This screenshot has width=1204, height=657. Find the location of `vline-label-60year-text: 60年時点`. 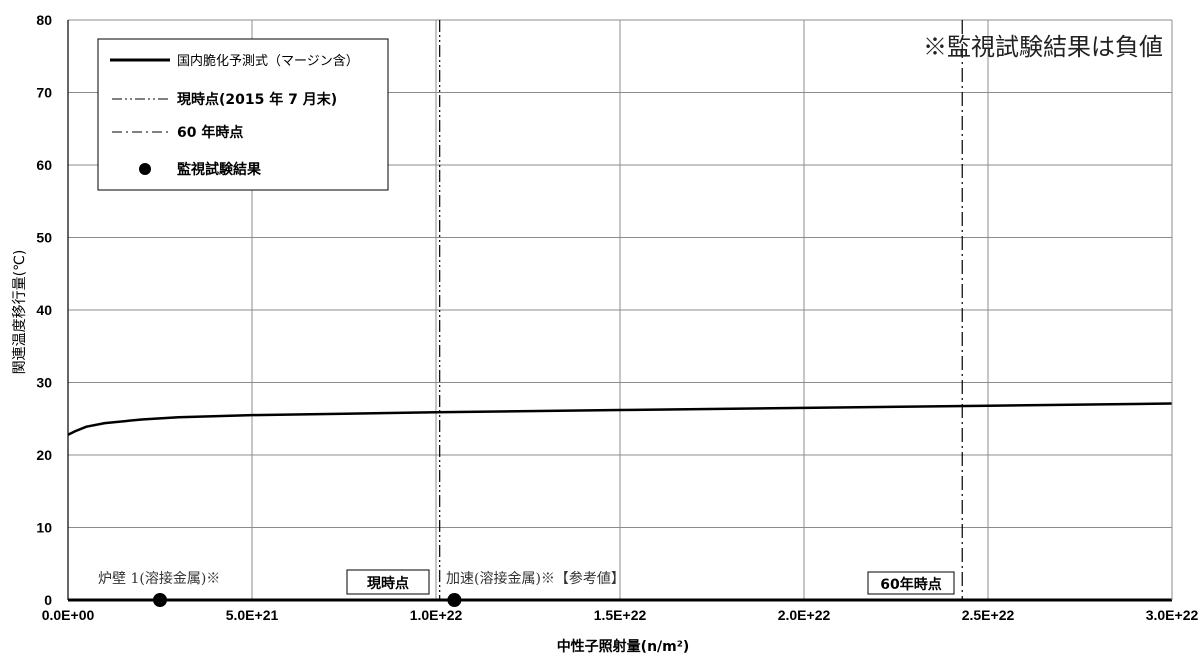

vline-label-60year-text: 60年時点 is located at coordinates (910, 584).